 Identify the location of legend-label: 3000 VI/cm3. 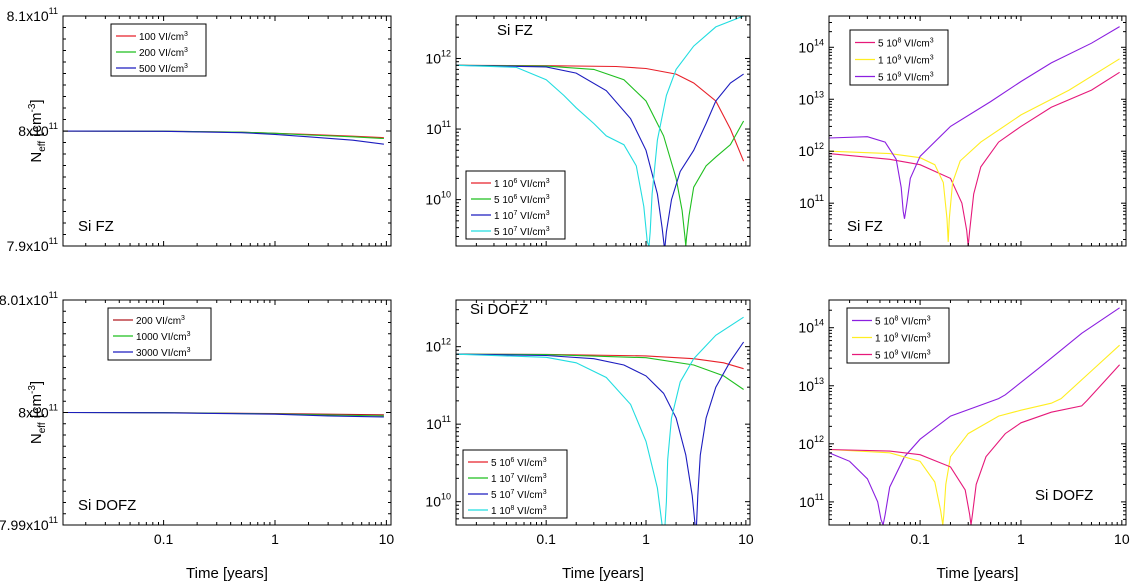
(163, 353).